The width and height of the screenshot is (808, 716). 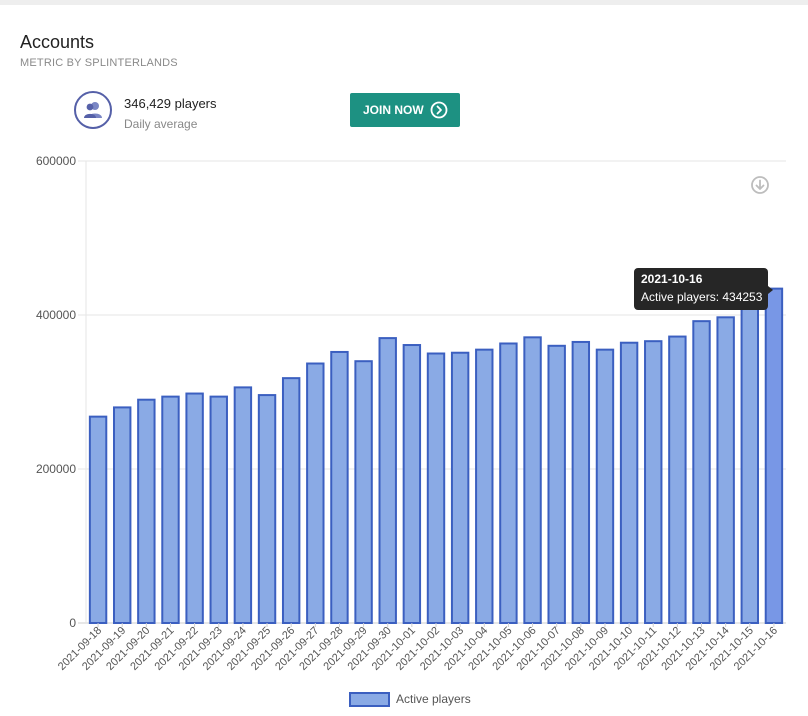 I want to click on tooltip-date: 2021-10-16, so click(x=672, y=279).